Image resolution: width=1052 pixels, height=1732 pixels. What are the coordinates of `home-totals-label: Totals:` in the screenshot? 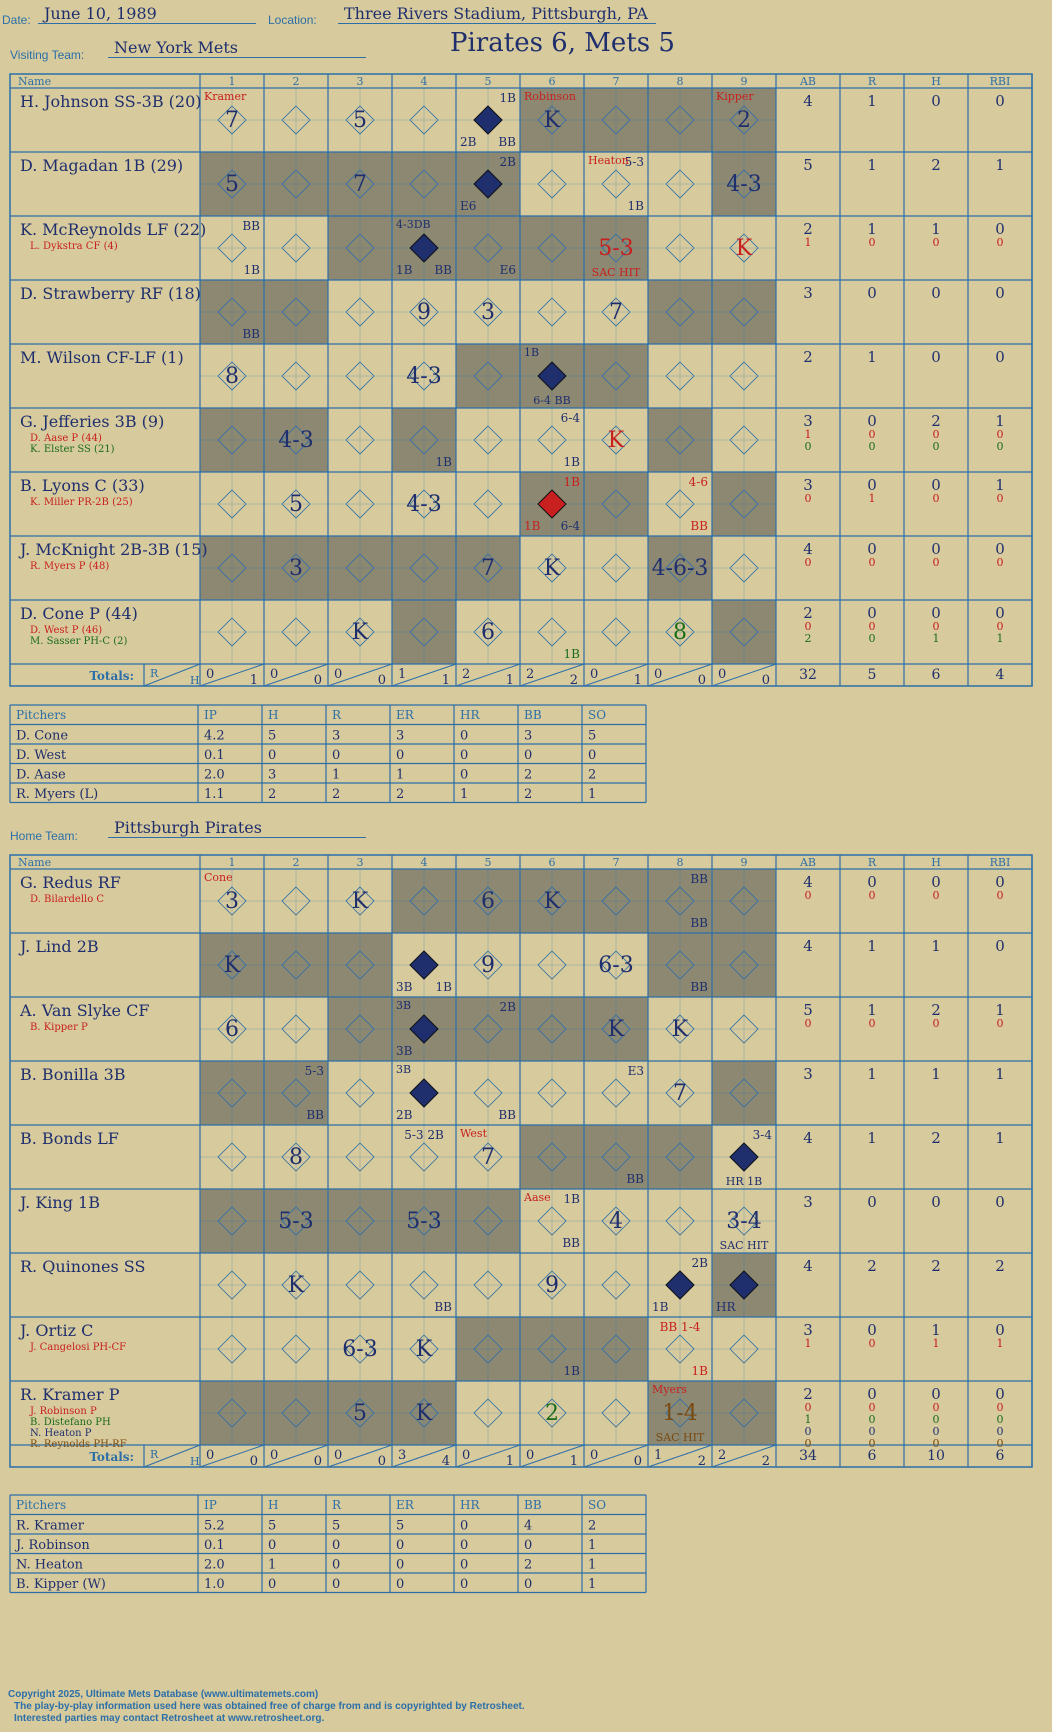 It's located at (111, 1457).